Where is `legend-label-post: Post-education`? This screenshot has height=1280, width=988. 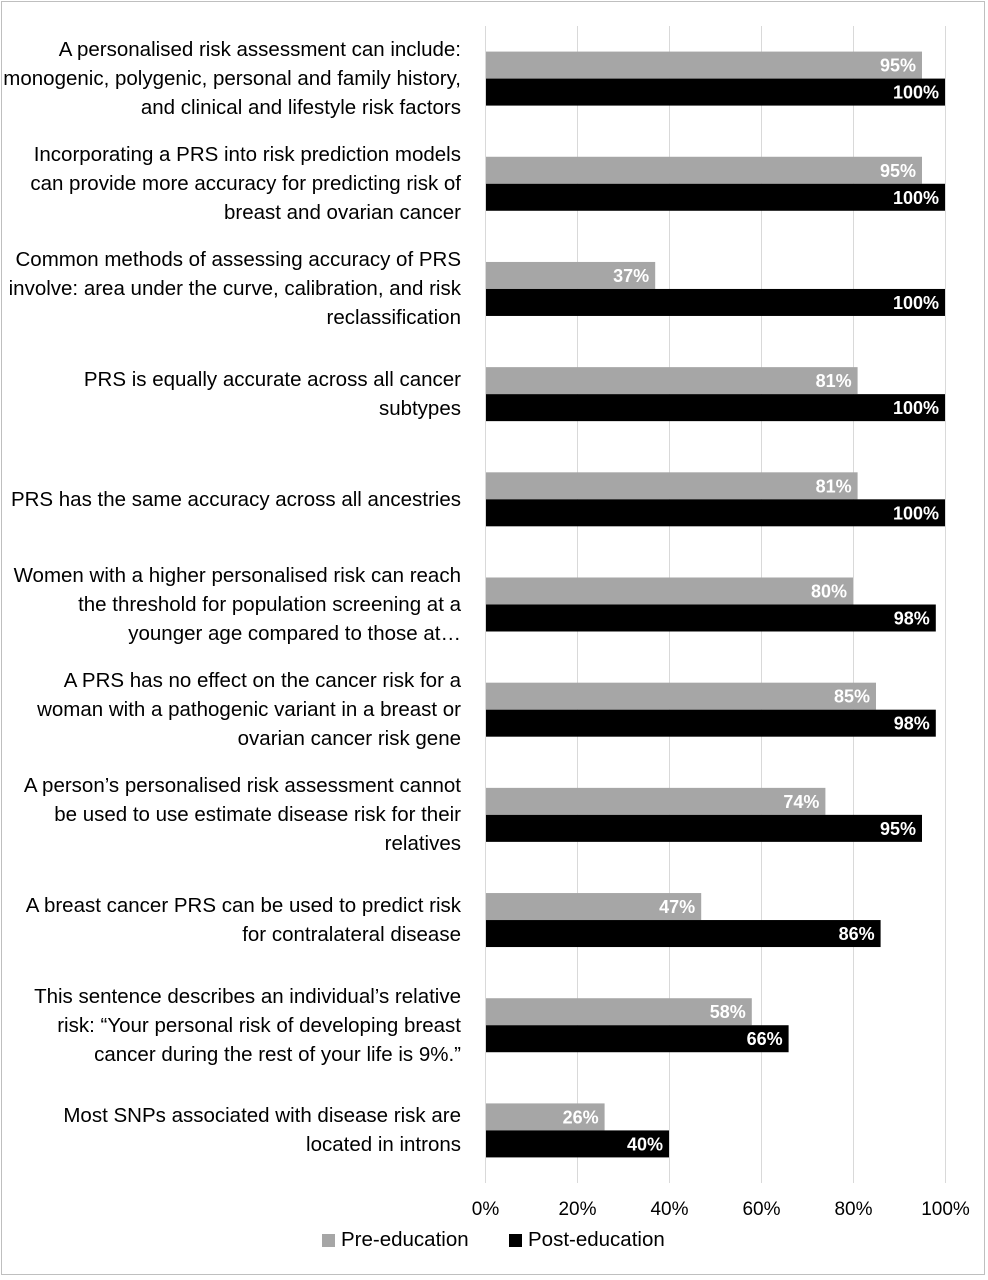 legend-label-post: Post-education is located at coordinates (596, 1239).